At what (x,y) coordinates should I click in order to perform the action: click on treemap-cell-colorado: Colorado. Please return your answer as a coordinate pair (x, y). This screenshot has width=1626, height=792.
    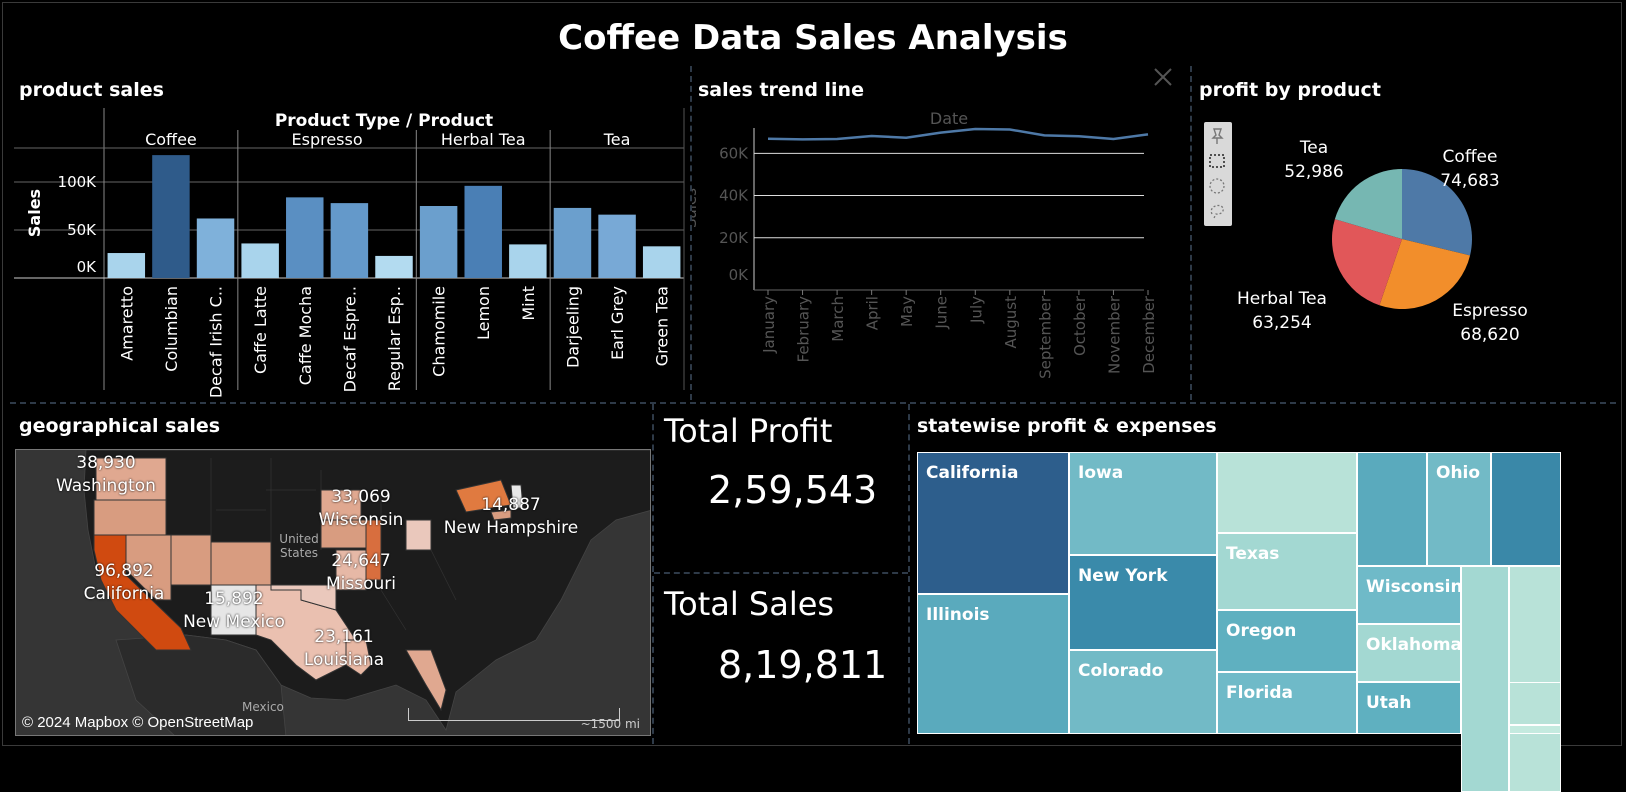
    Looking at the image, I should click on (1143, 692).